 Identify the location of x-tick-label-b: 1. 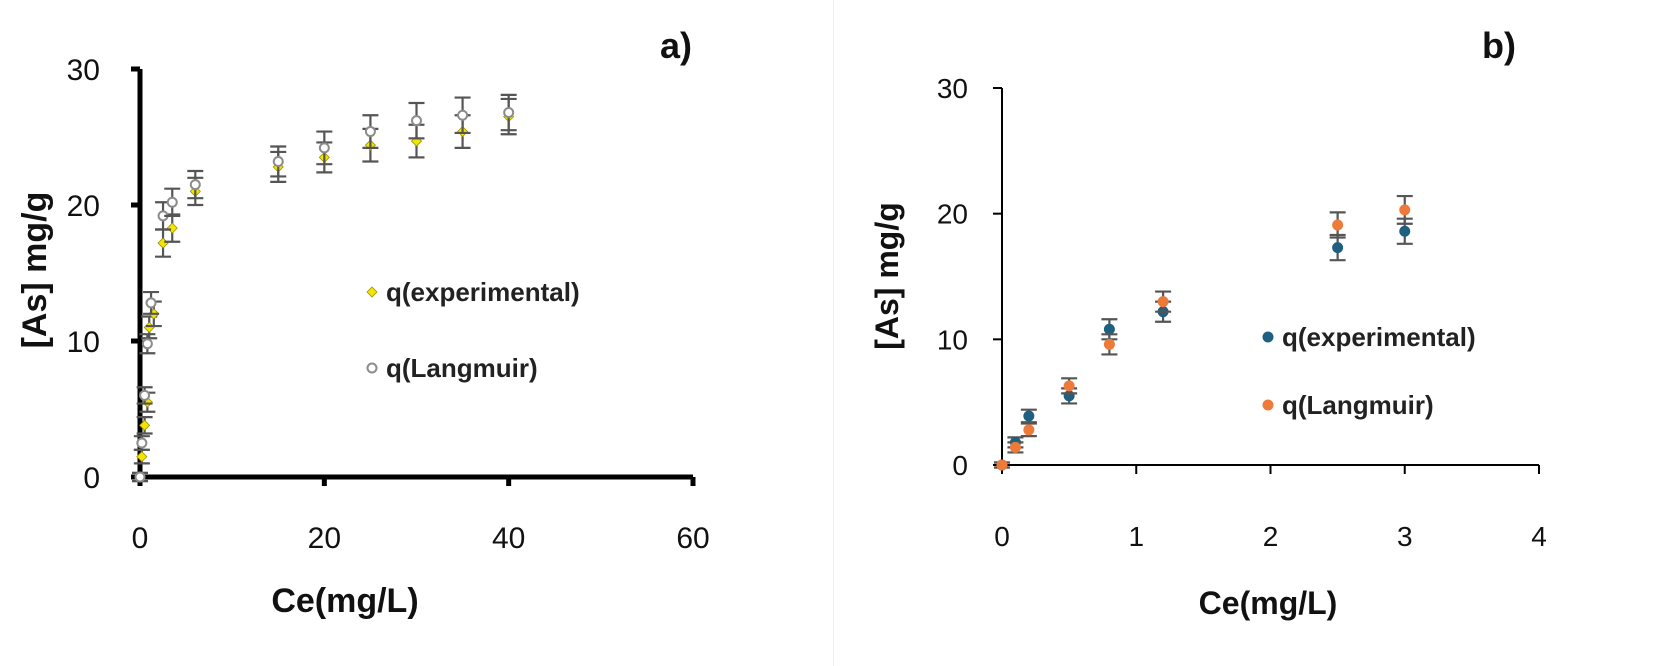
(1136, 536).